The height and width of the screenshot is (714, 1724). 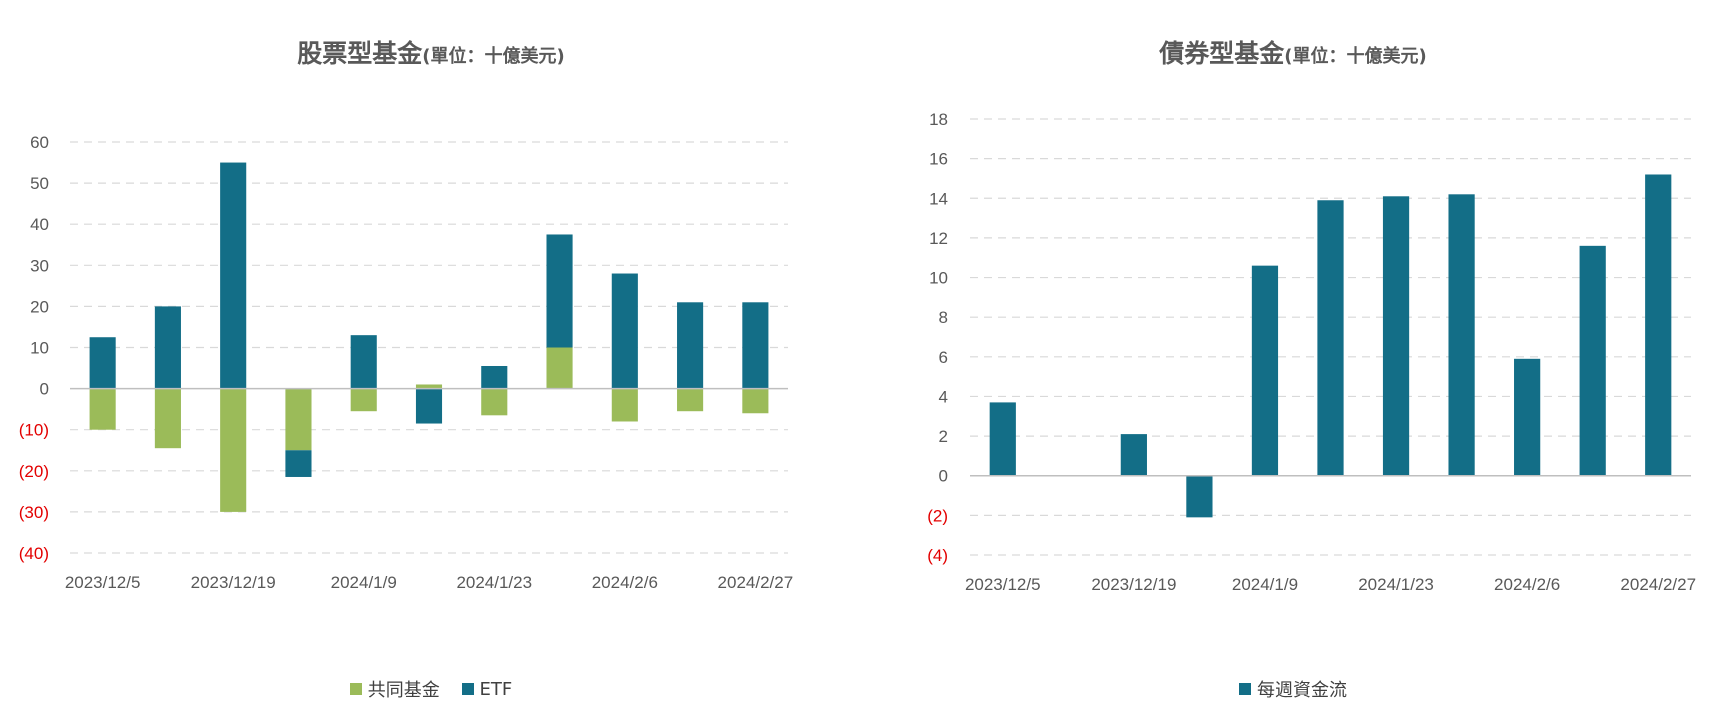 What do you see at coordinates (39, 224) in the screenshot?
I see `equity-y-tick-label: 40` at bounding box center [39, 224].